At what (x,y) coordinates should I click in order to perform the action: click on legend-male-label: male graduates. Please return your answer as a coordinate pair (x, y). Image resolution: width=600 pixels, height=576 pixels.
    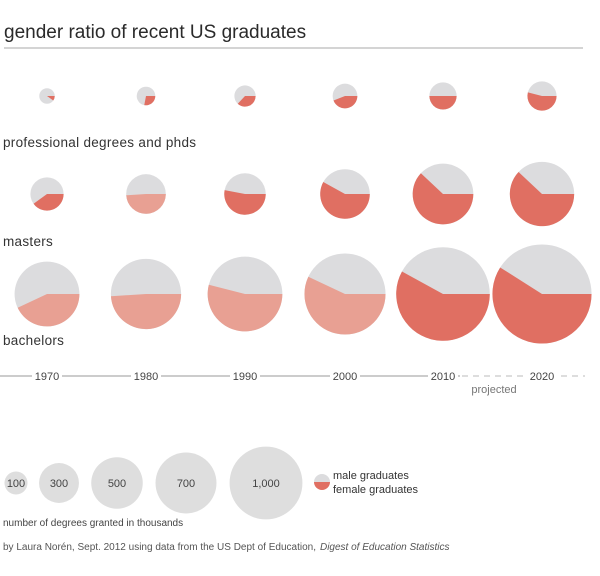
    Looking at the image, I should click on (371, 476).